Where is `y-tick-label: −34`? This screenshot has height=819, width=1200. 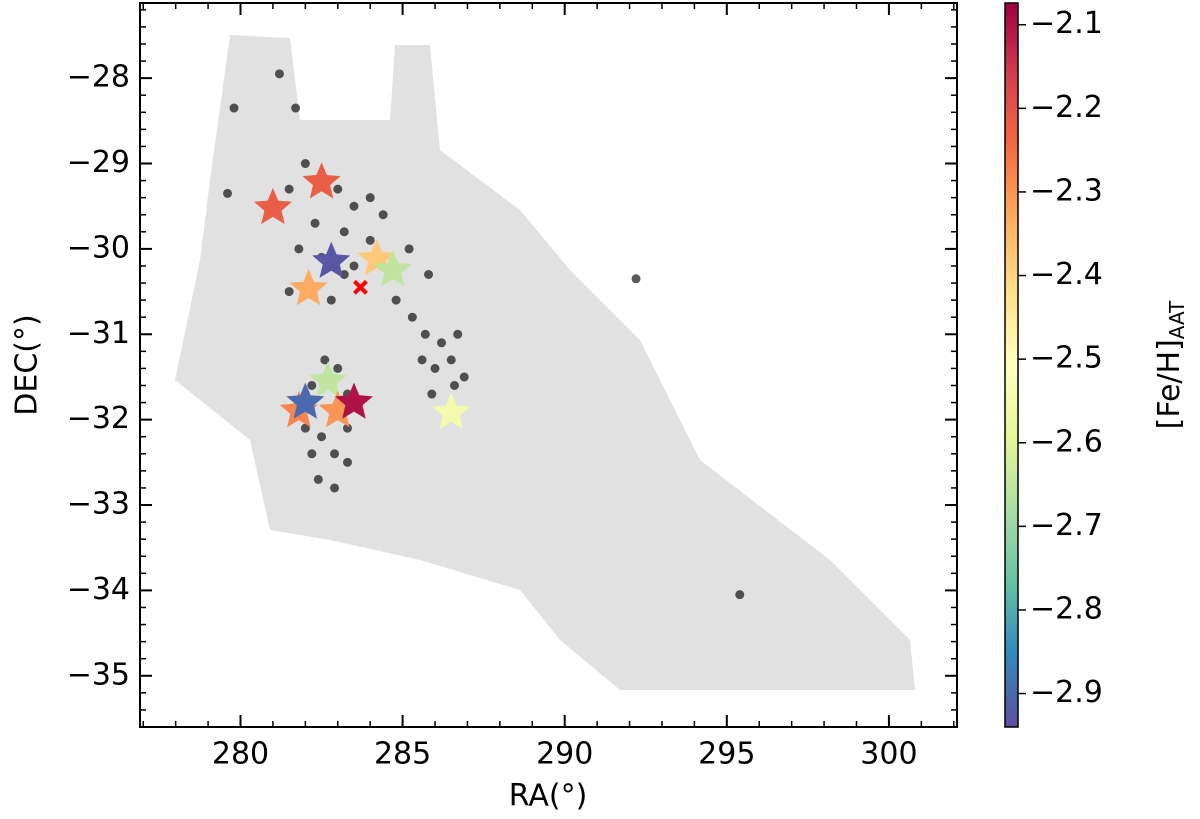
y-tick-label: −34 is located at coordinates (98, 589).